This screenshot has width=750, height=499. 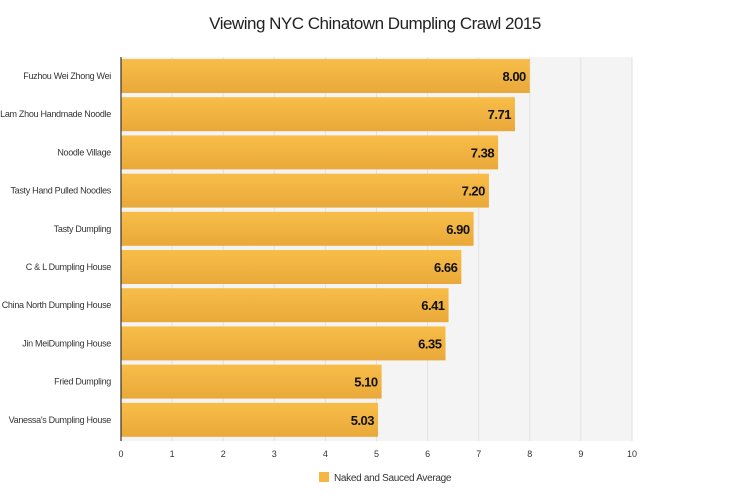 I want to click on category-label: Vanessa's Dumpling House, so click(x=60, y=420).